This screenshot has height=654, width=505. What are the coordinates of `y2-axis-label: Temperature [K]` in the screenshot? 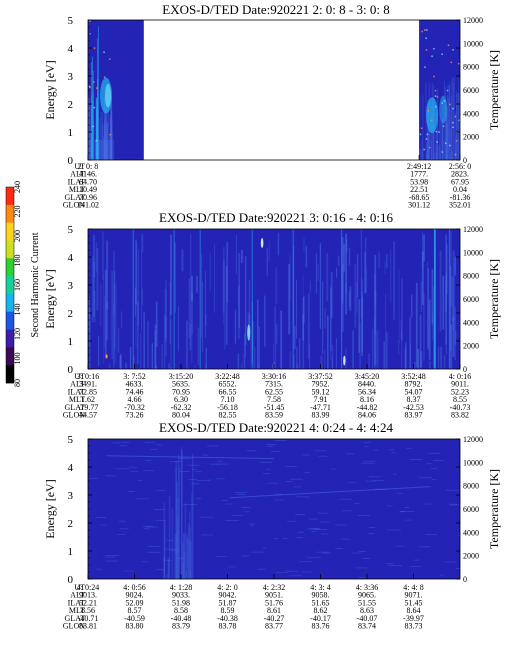 It's located at (494, 509).